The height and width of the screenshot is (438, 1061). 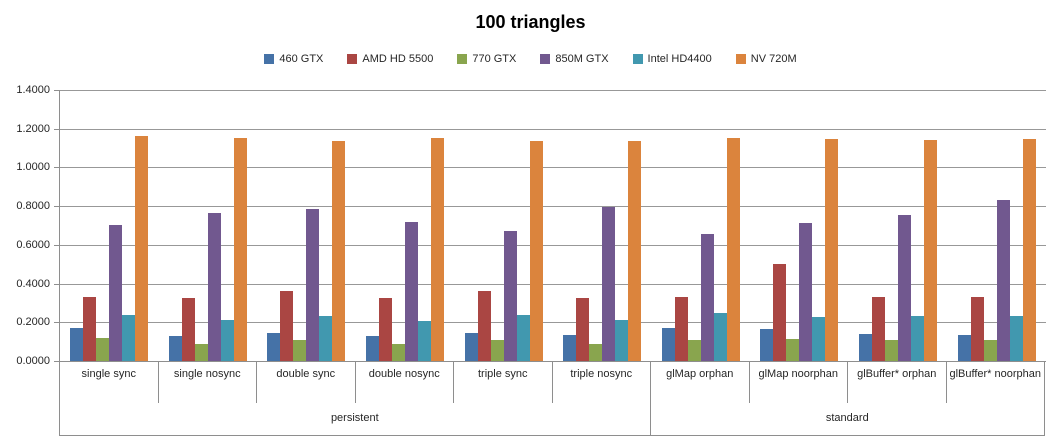 What do you see at coordinates (700, 382) in the screenshot?
I see `category-label: glMap orphan` at bounding box center [700, 382].